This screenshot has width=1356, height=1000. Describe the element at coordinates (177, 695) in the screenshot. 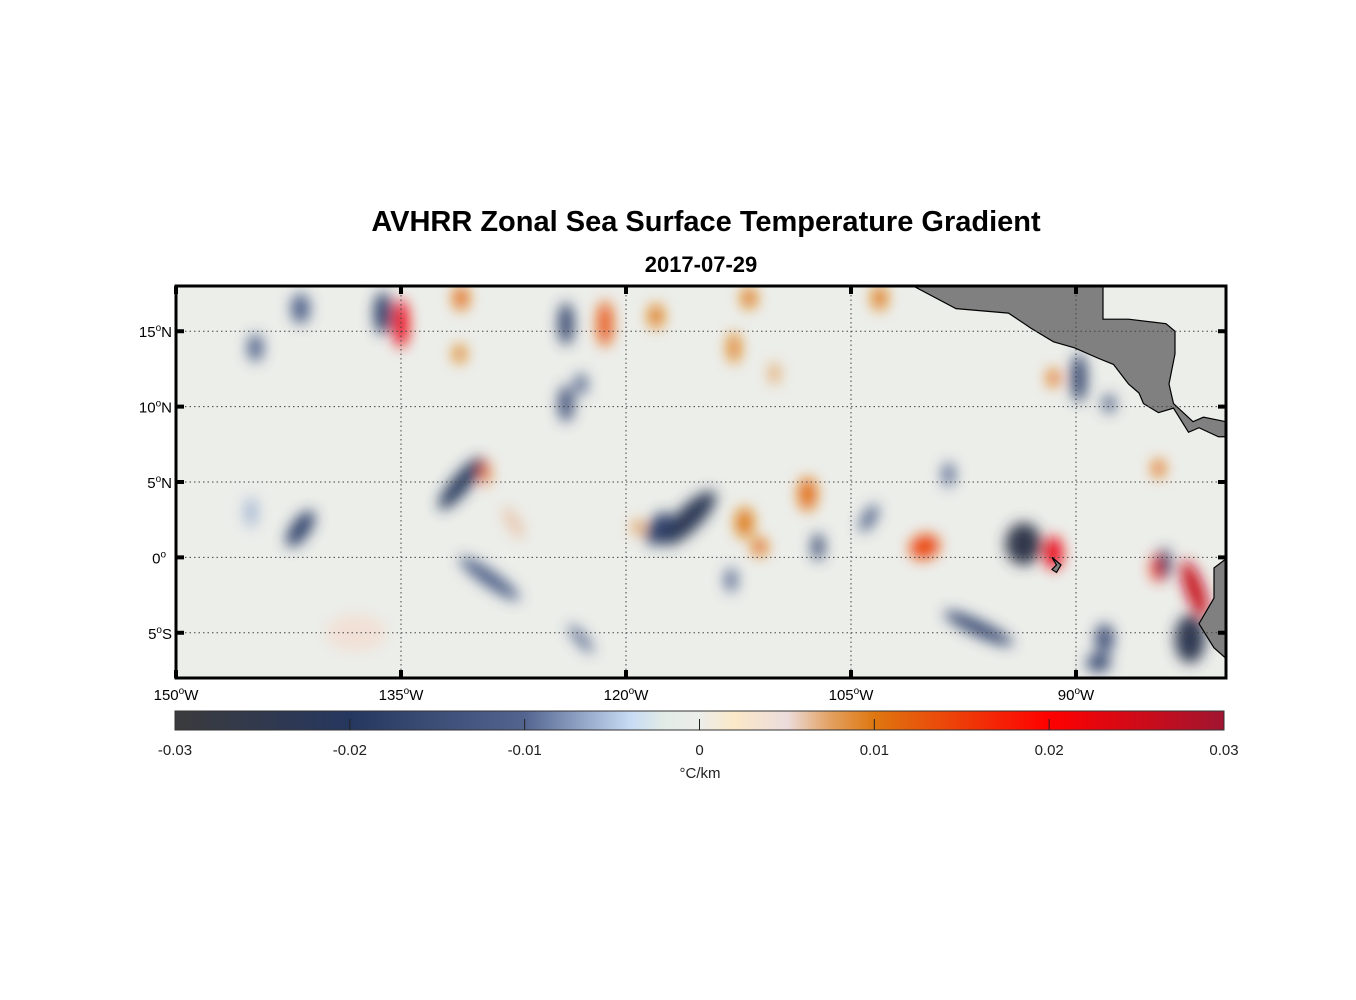

I see `longitude-tick-label: 150oW` at that location.